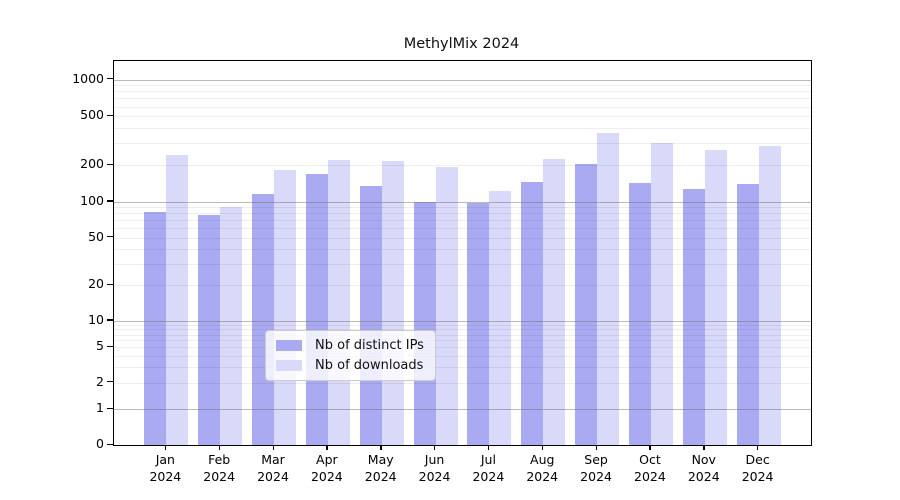 Image resolution: width=900 pixels, height=500 pixels. What do you see at coordinates (369, 345) in the screenshot?
I see `legend-label: Nb of distinct IPs` at bounding box center [369, 345].